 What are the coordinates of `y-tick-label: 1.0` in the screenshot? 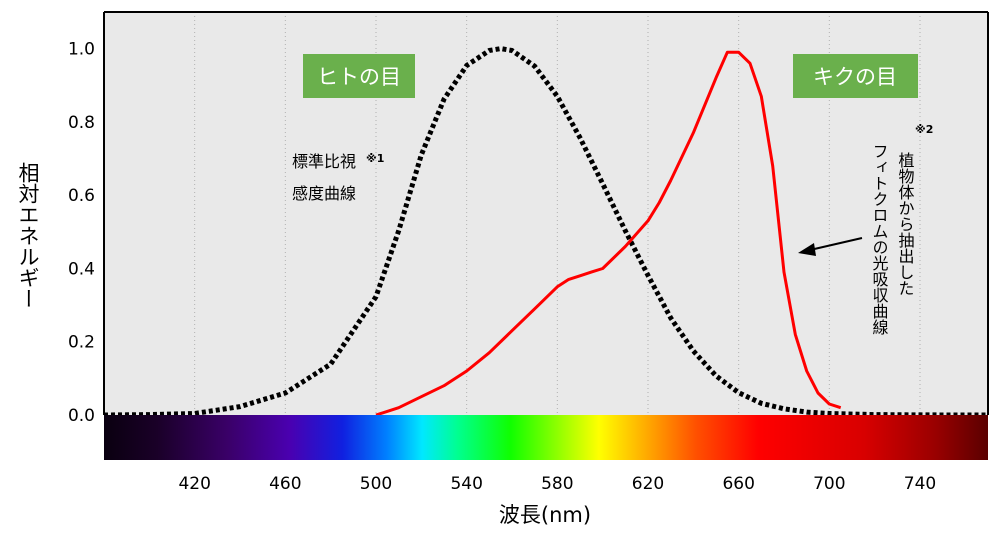 It's located at (81, 50).